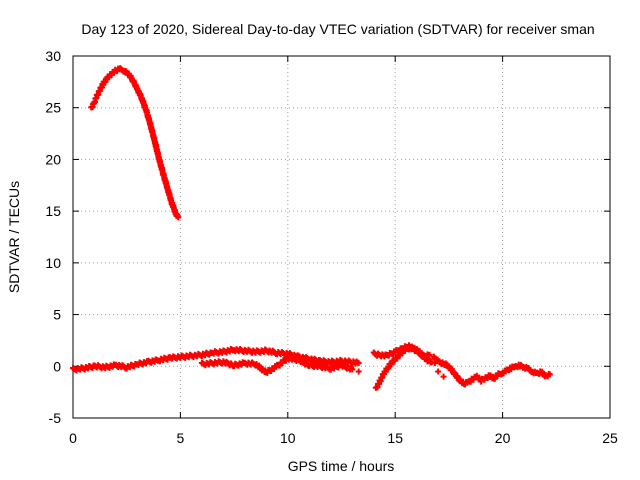 The height and width of the screenshot is (480, 640). I want to click on x-tick-label: 5, so click(181, 438).